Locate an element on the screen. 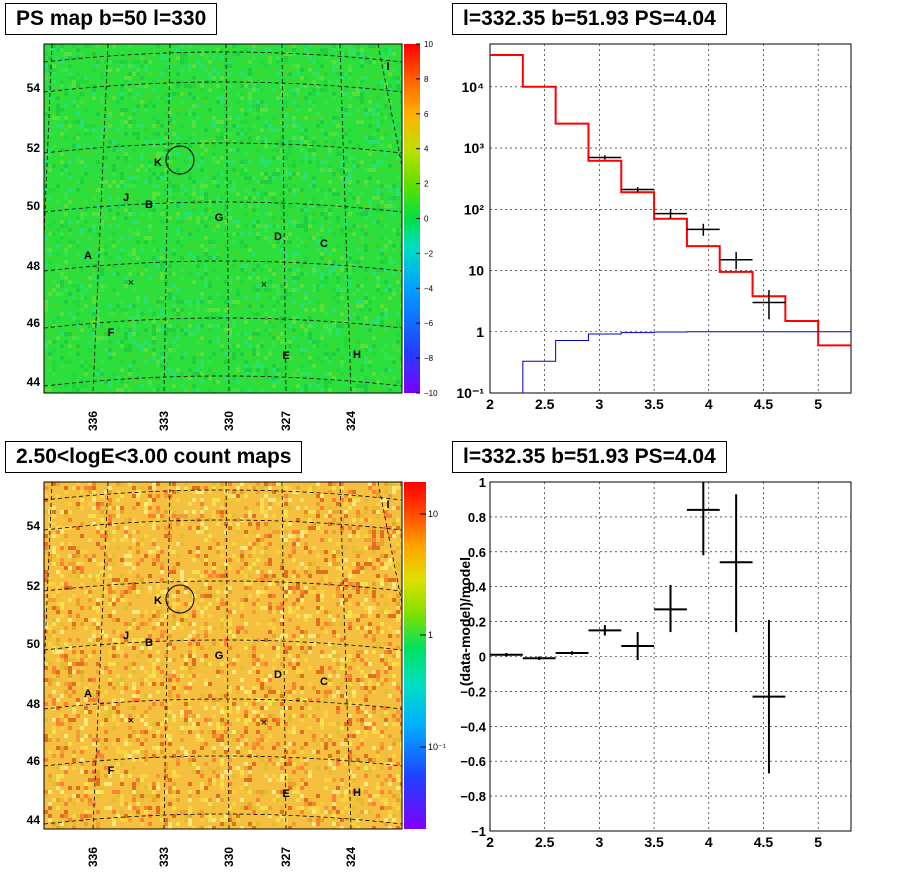  count-colorbar-ticks: 10 1 10⁻¹ is located at coordinates (433, 630).